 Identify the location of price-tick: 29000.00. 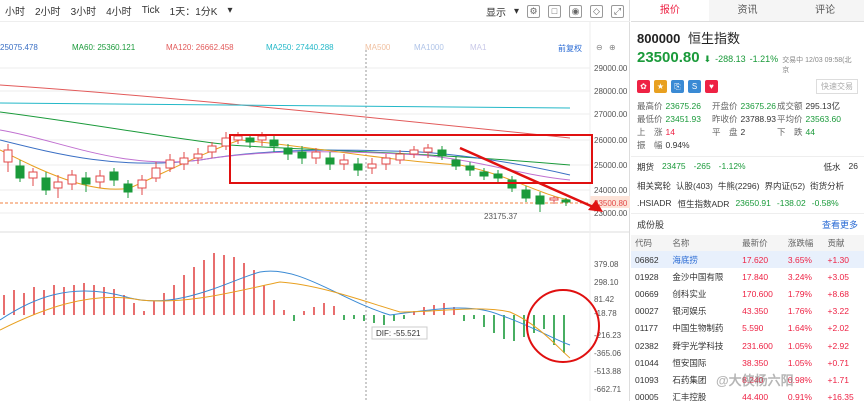
(611, 68).